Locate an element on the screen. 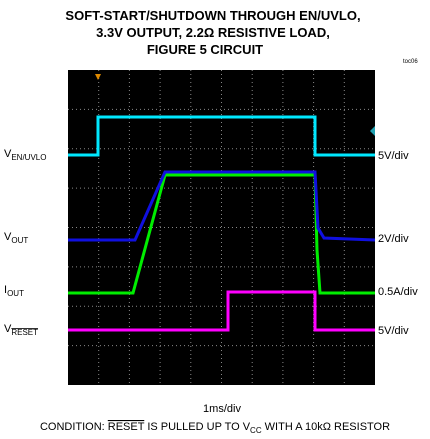  condition-prefix: CONDITION: is located at coordinates (74, 427).